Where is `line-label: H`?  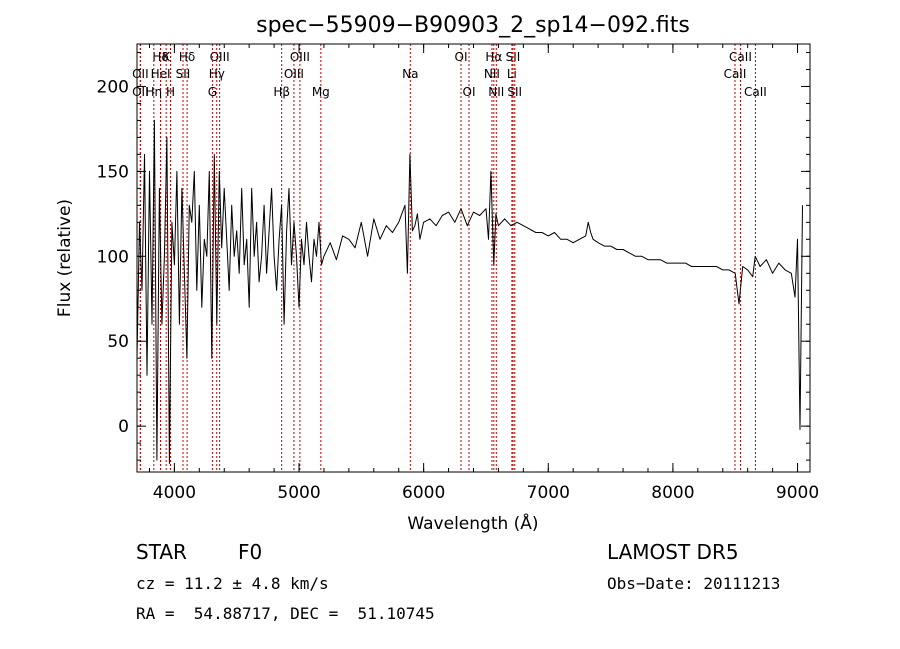 line-label: H is located at coordinates (170, 92).